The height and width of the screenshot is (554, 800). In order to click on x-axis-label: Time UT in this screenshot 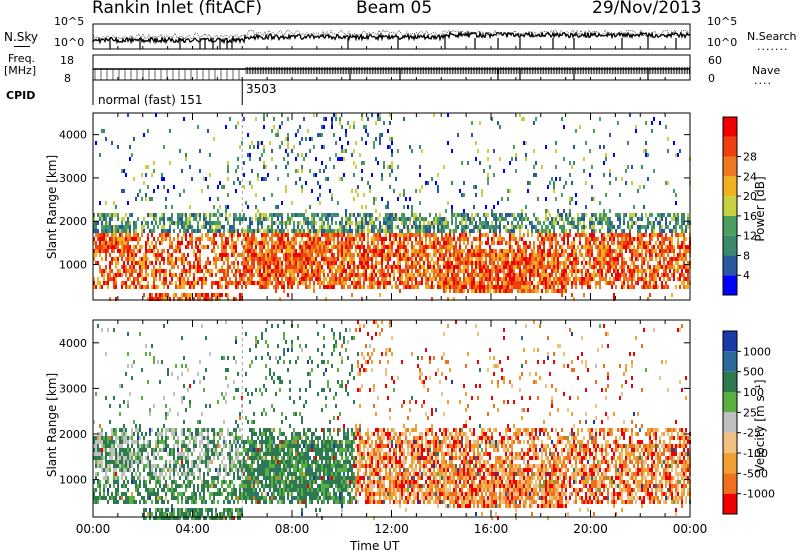, I will do `click(375, 546)`.